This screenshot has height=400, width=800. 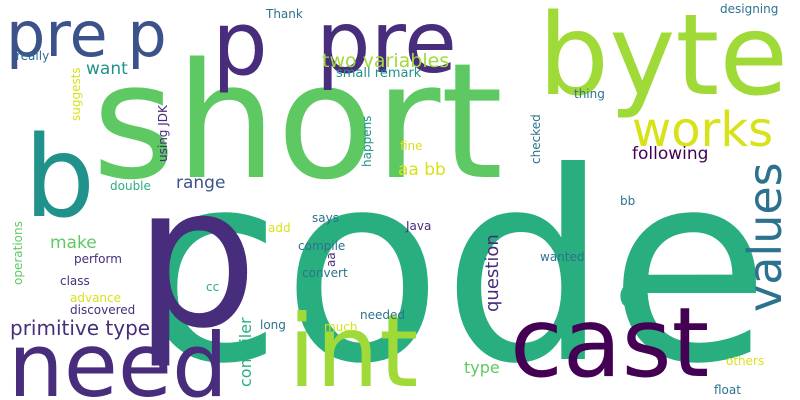 I want to click on word-thank: Thank, so click(x=284, y=14).